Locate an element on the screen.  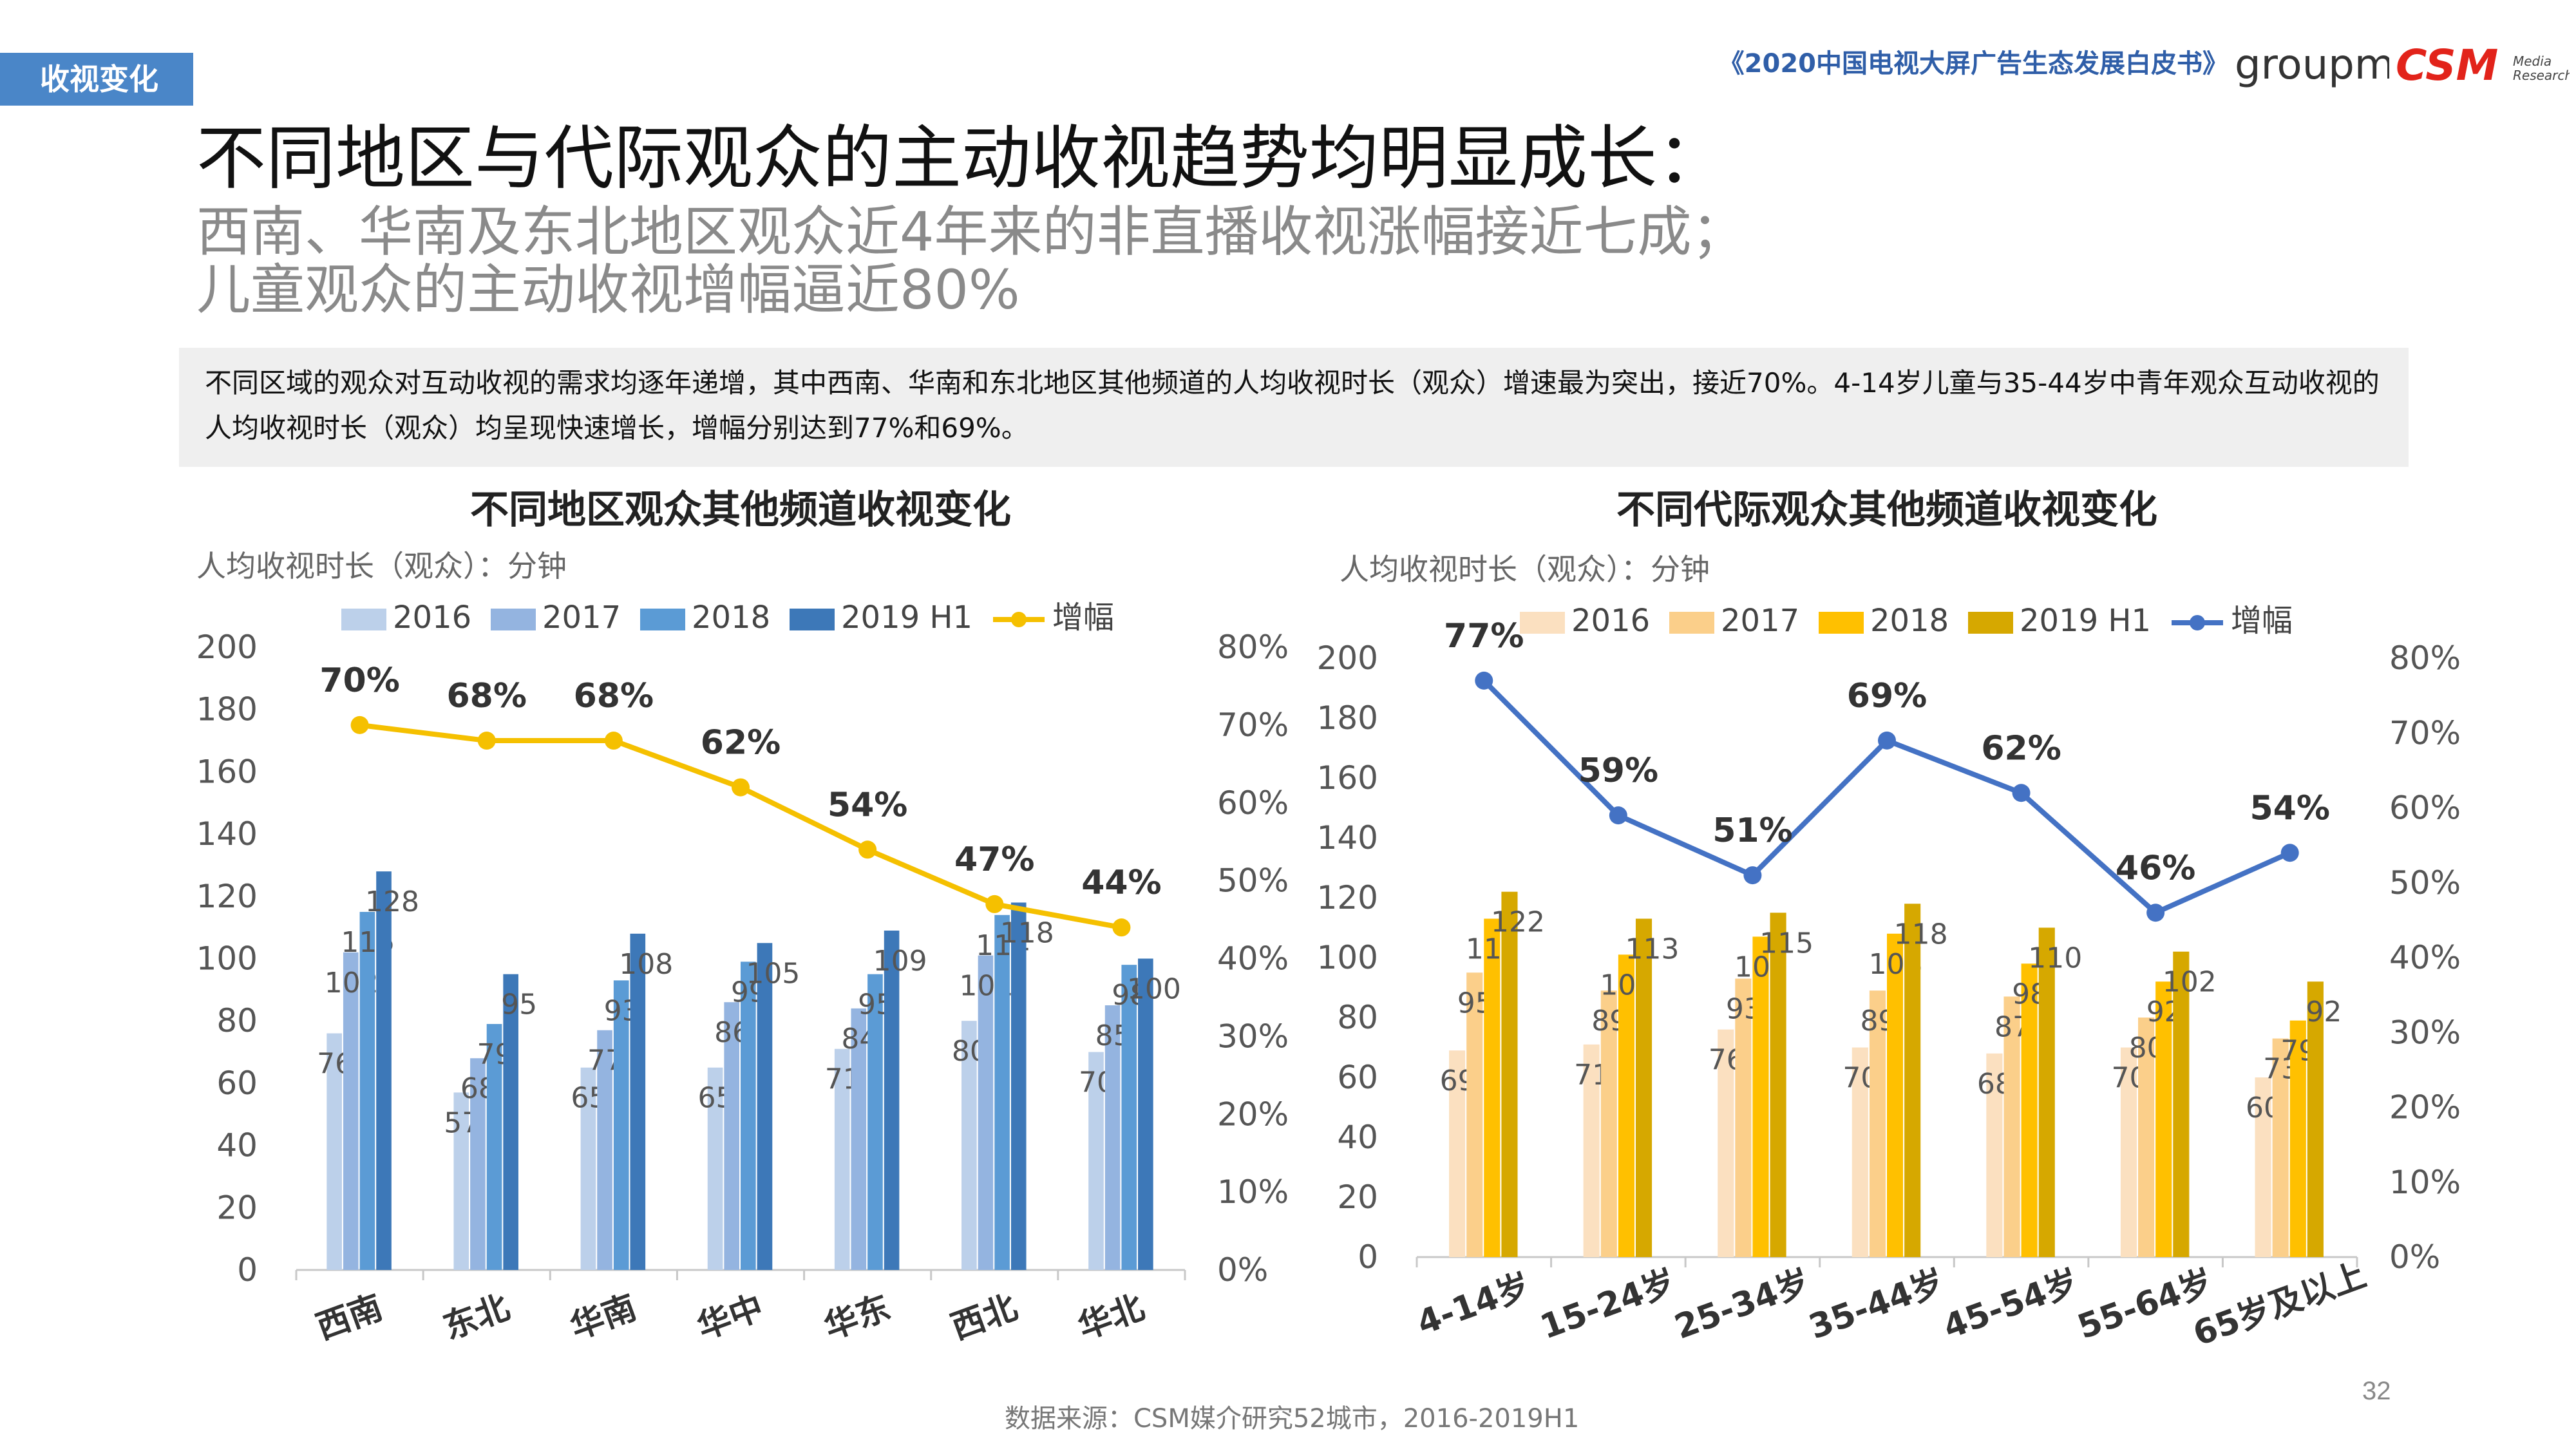
growth-label: 70% is located at coordinates (359, 681).